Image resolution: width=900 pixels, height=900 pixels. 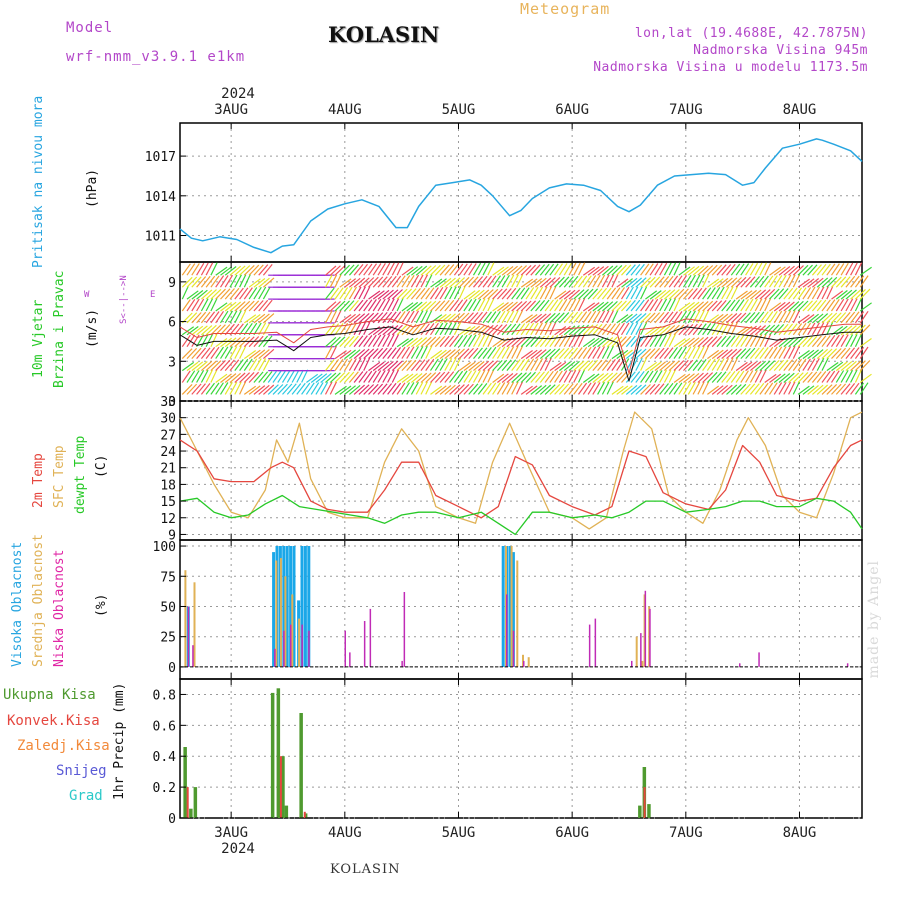 What do you see at coordinates (195, 802) in the screenshot?
I see `total-rain-bar` at bounding box center [195, 802].